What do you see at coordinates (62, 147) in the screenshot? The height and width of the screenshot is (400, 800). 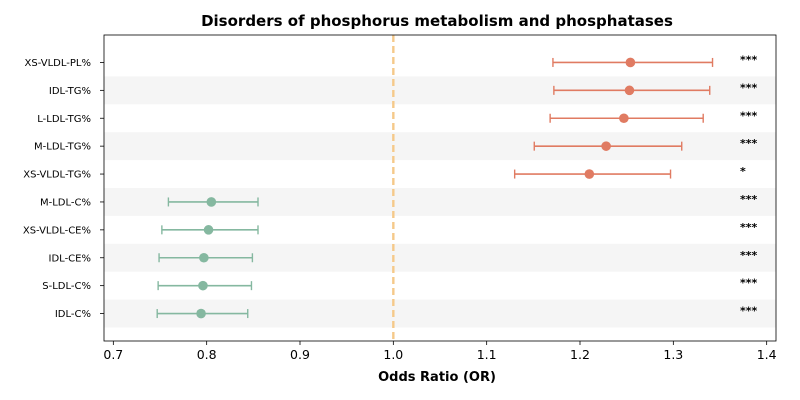 I see `y-tick-label: M-LDL-TG%` at bounding box center [62, 147].